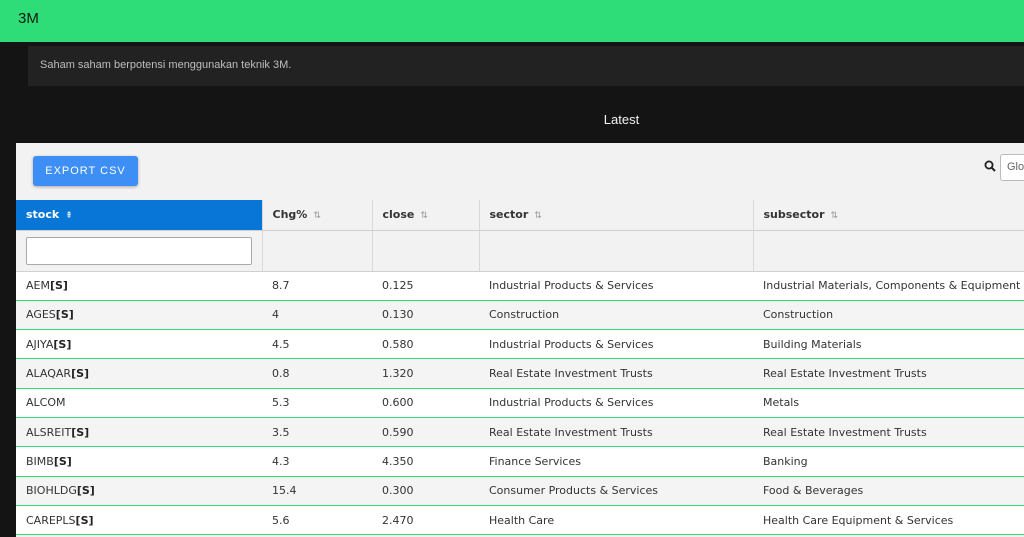  What do you see at coordinates (888, 344) in the screenshot?
I see `subsector-cell: Building Materials` at bounding box center [888, 344].